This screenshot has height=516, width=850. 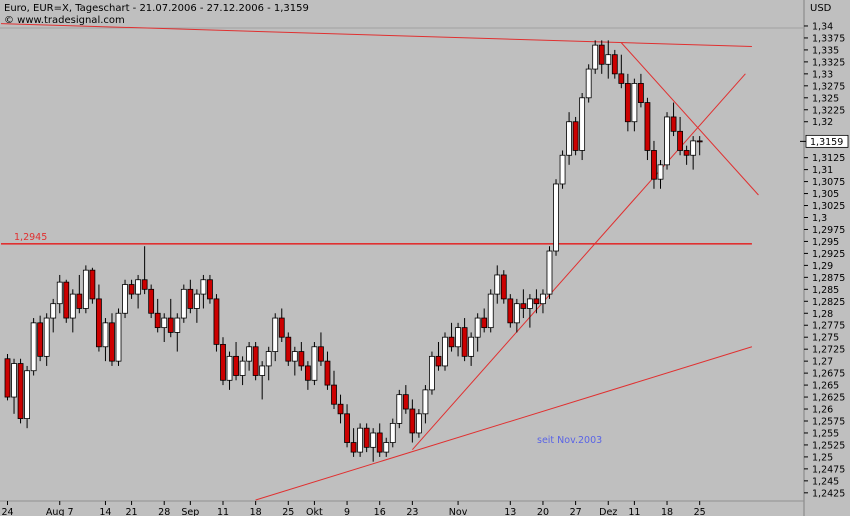 What do you see at coordinates (828, 350) in the screenshot?
I see `y-tick-label: 1,2725` at bounding box center [828, 350].